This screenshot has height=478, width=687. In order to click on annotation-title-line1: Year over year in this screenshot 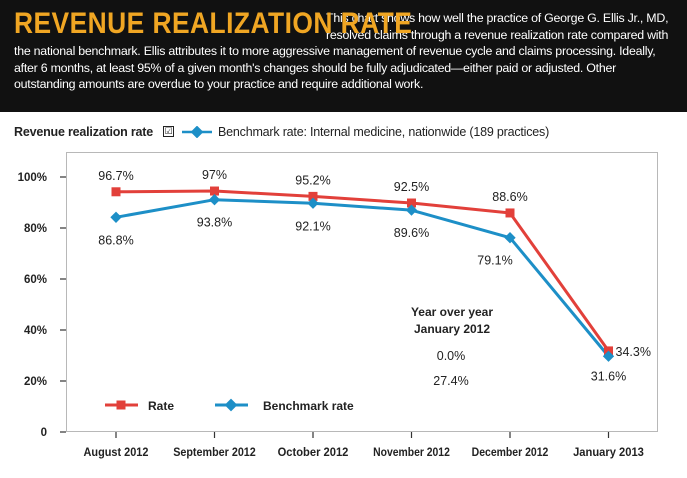, I will do `click(452, 312)`.